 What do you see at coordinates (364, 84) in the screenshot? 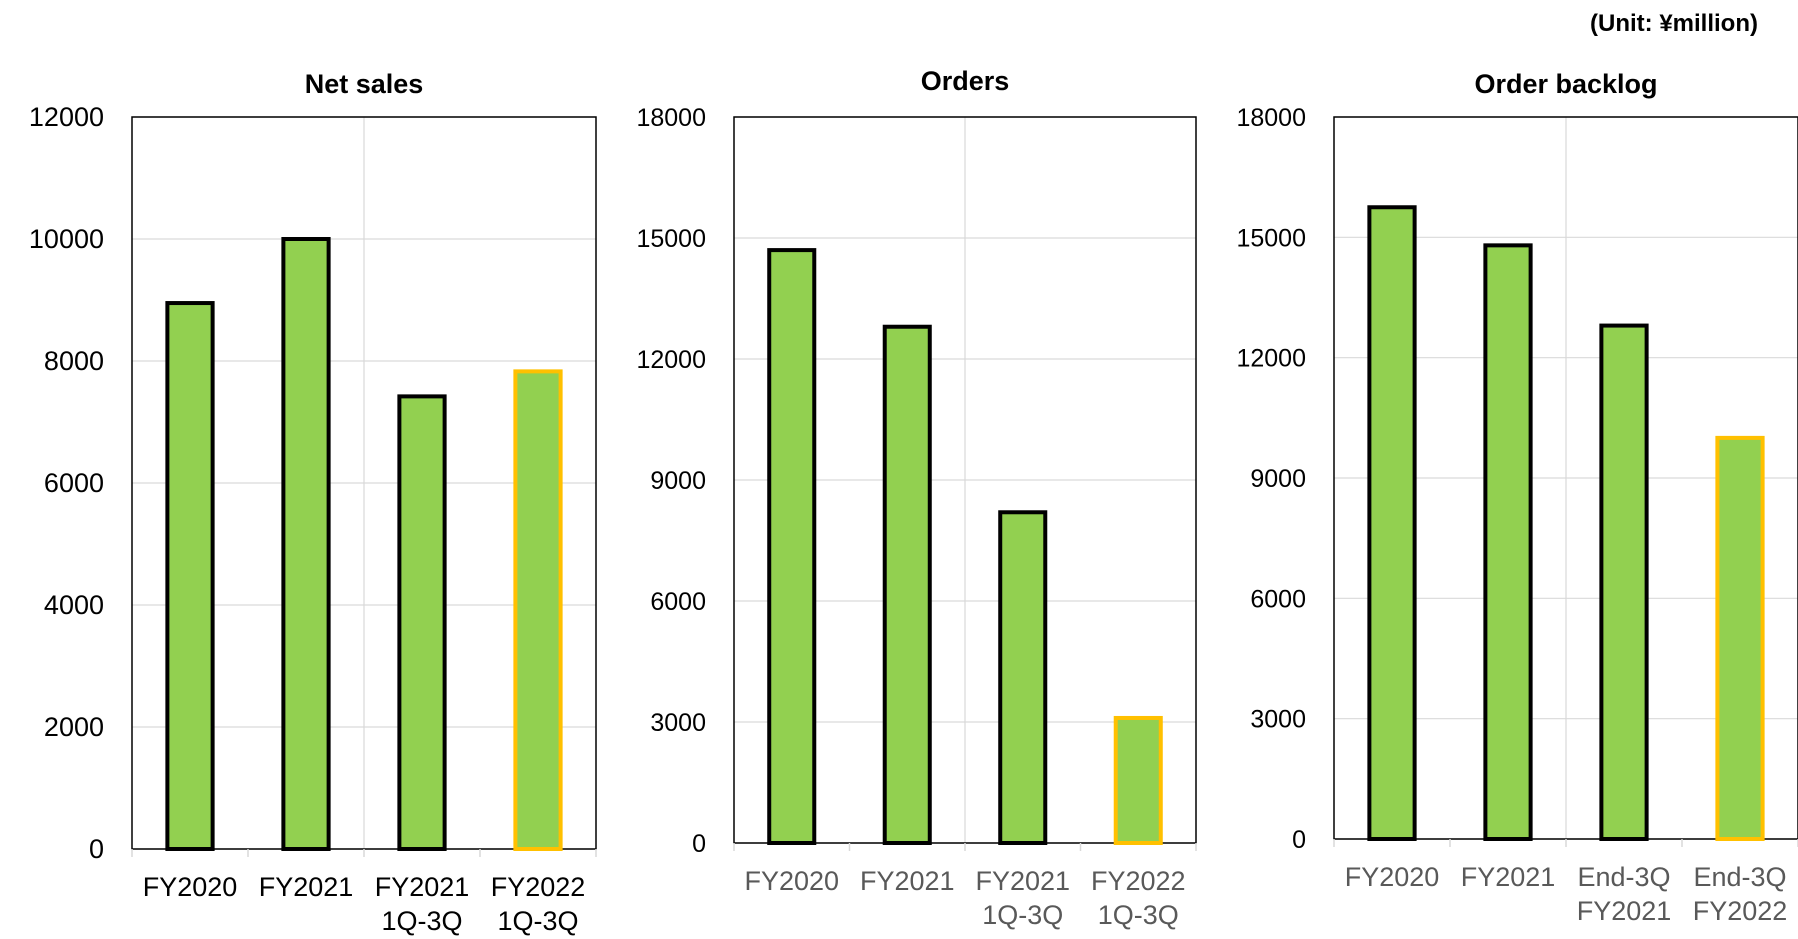
I see `chart-title: Net sales` at bounding box center [364, 84].